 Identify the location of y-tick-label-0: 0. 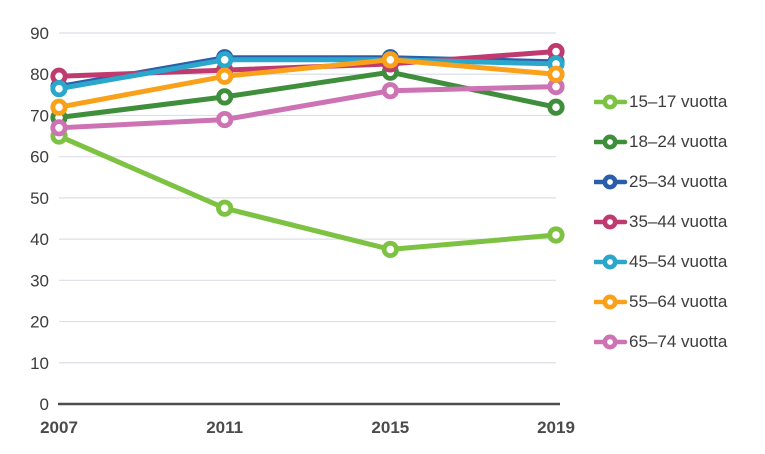
(44, 404).